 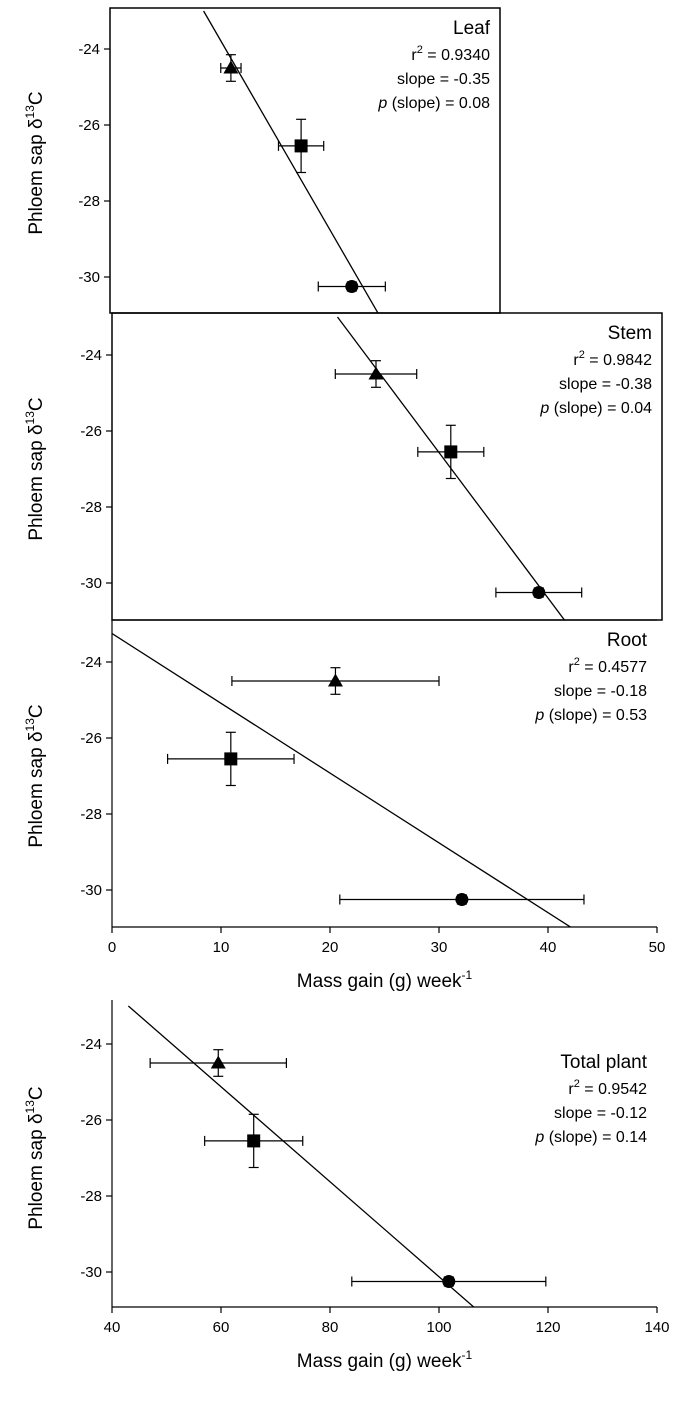 I want to click on panel-title: Total plant, so click(x=603, y=1062).